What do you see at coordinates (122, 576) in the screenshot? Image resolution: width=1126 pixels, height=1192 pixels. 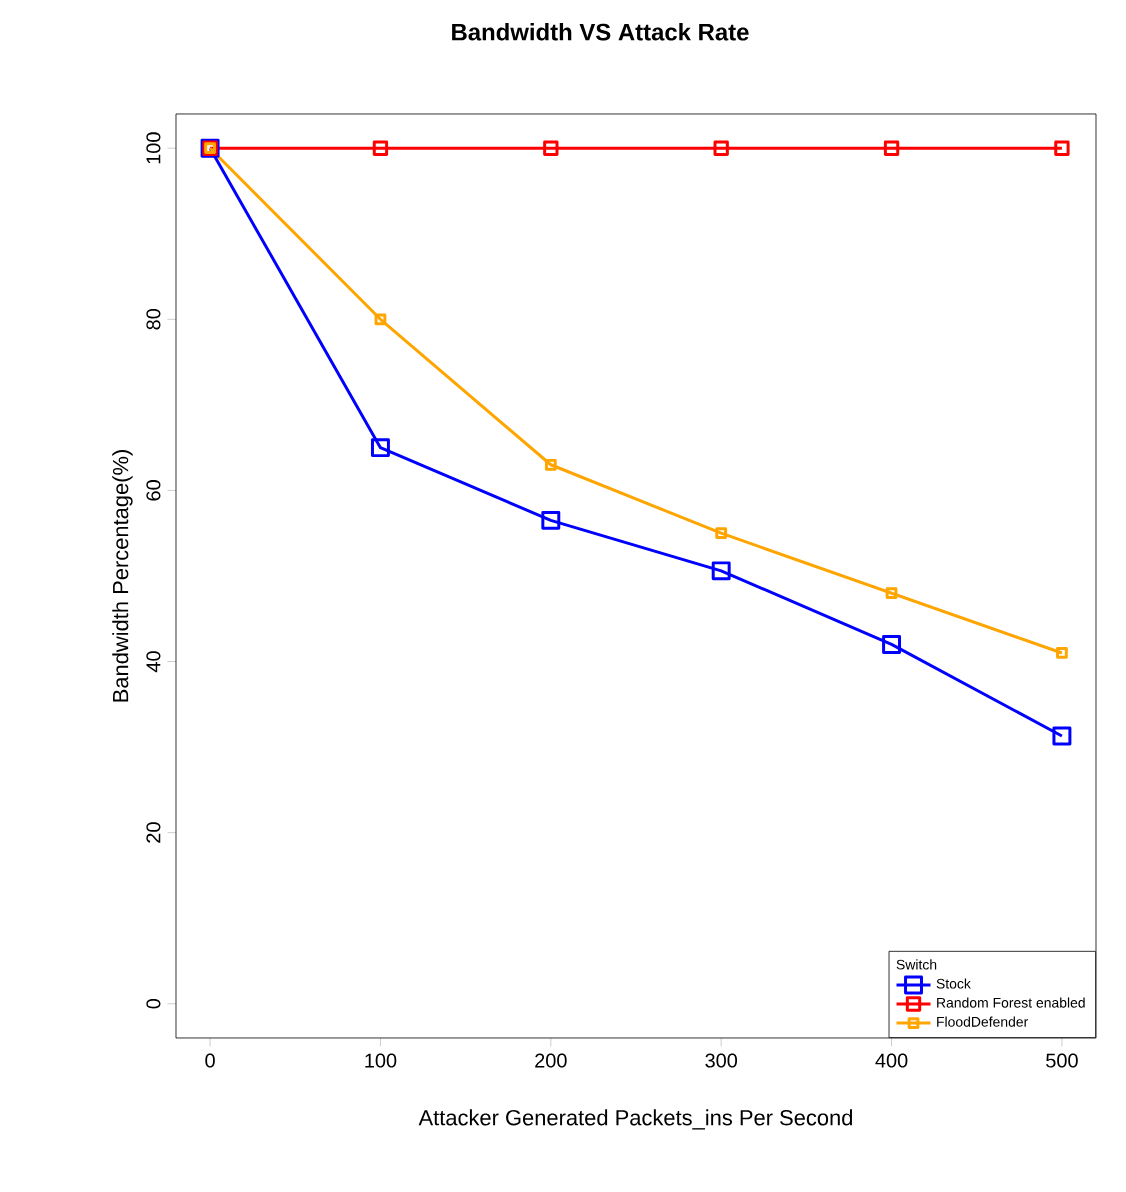 I see `y-axis-title: Bandwidth Percentage(%)` at bounding box center [122, 576].